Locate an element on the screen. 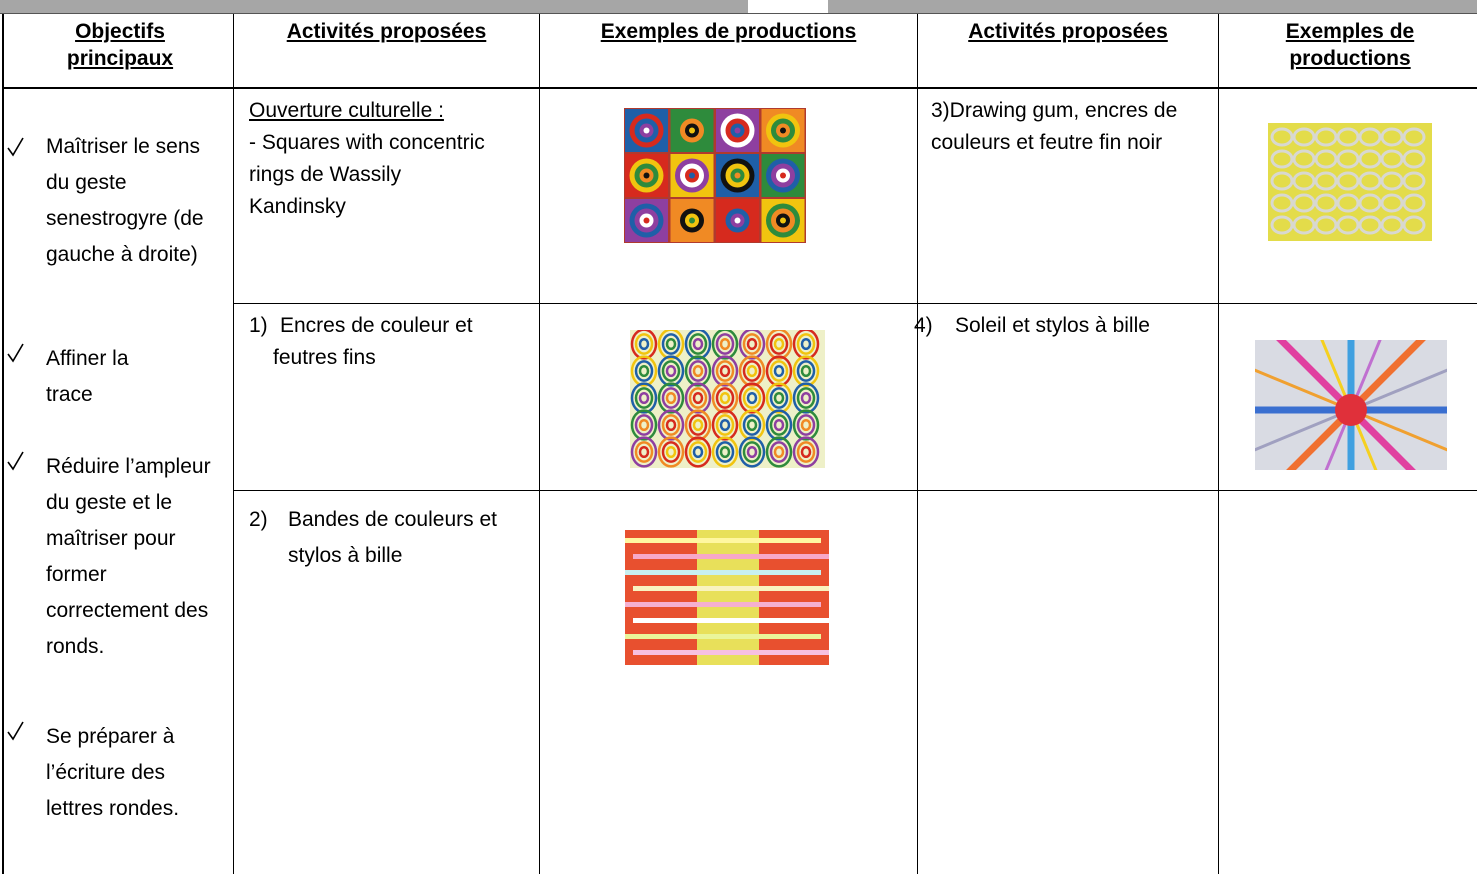 This screenshot has height=874, width=1477. activity-text: Soleil et stylos à bille is located at coordinates (1052, 325).